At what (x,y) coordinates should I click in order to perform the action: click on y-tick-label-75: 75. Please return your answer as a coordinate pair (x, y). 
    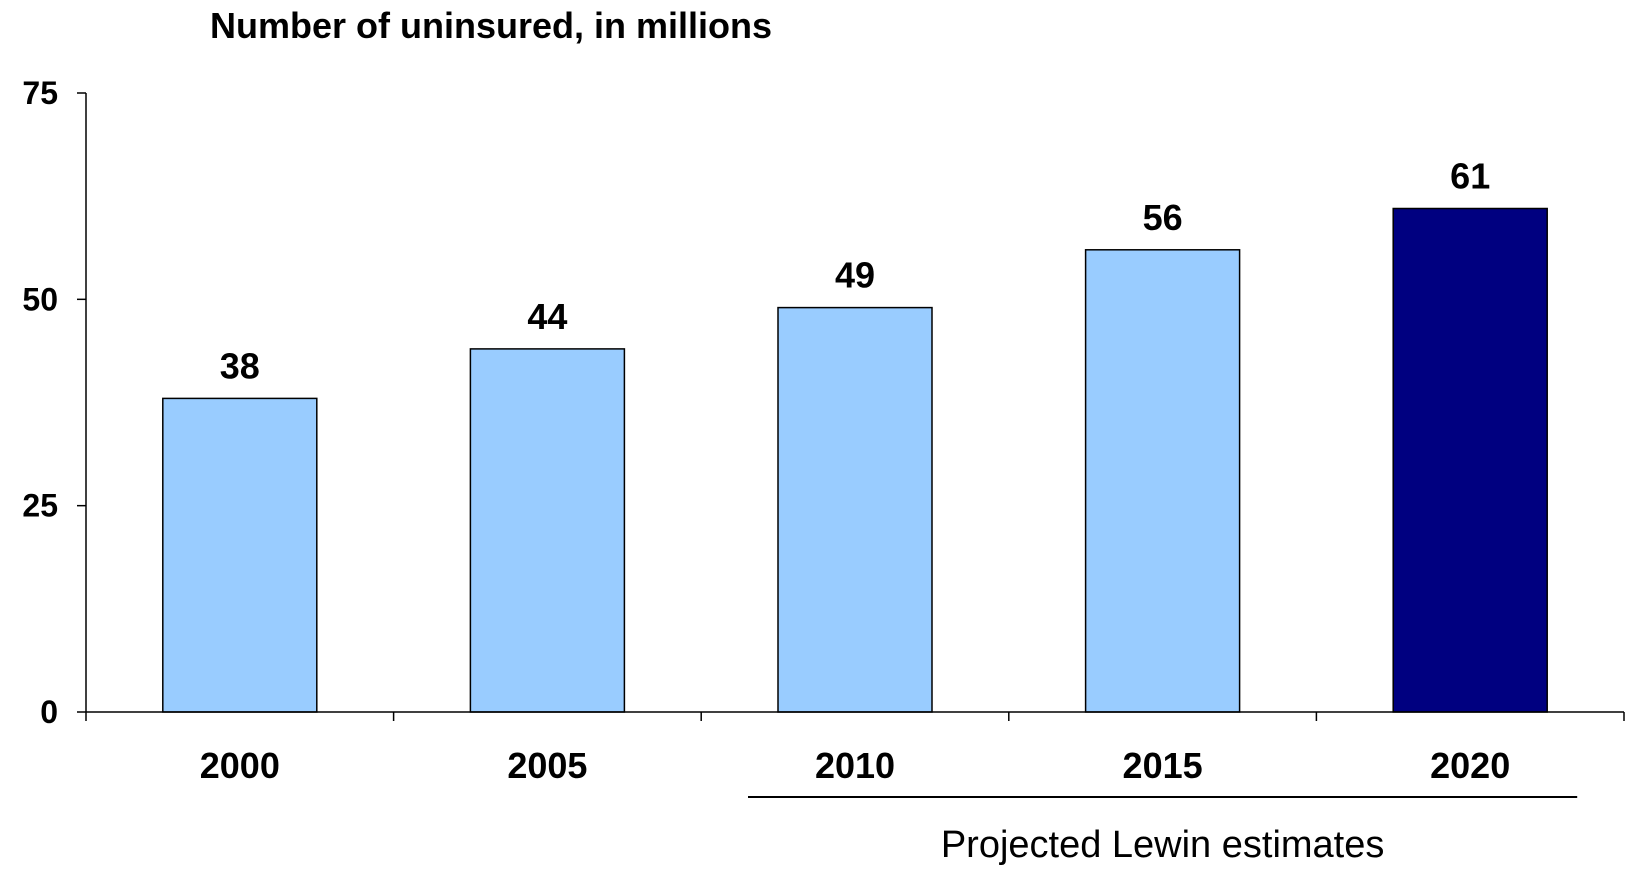
    Looking at the image, I should click on (40, 93).